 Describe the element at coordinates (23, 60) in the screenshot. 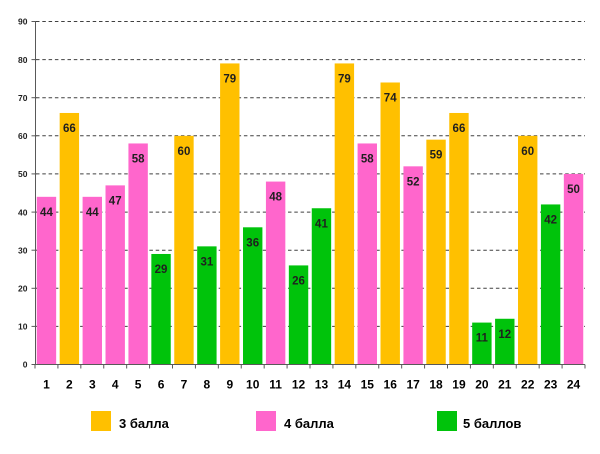

I see `svg-text: 80` at that location.